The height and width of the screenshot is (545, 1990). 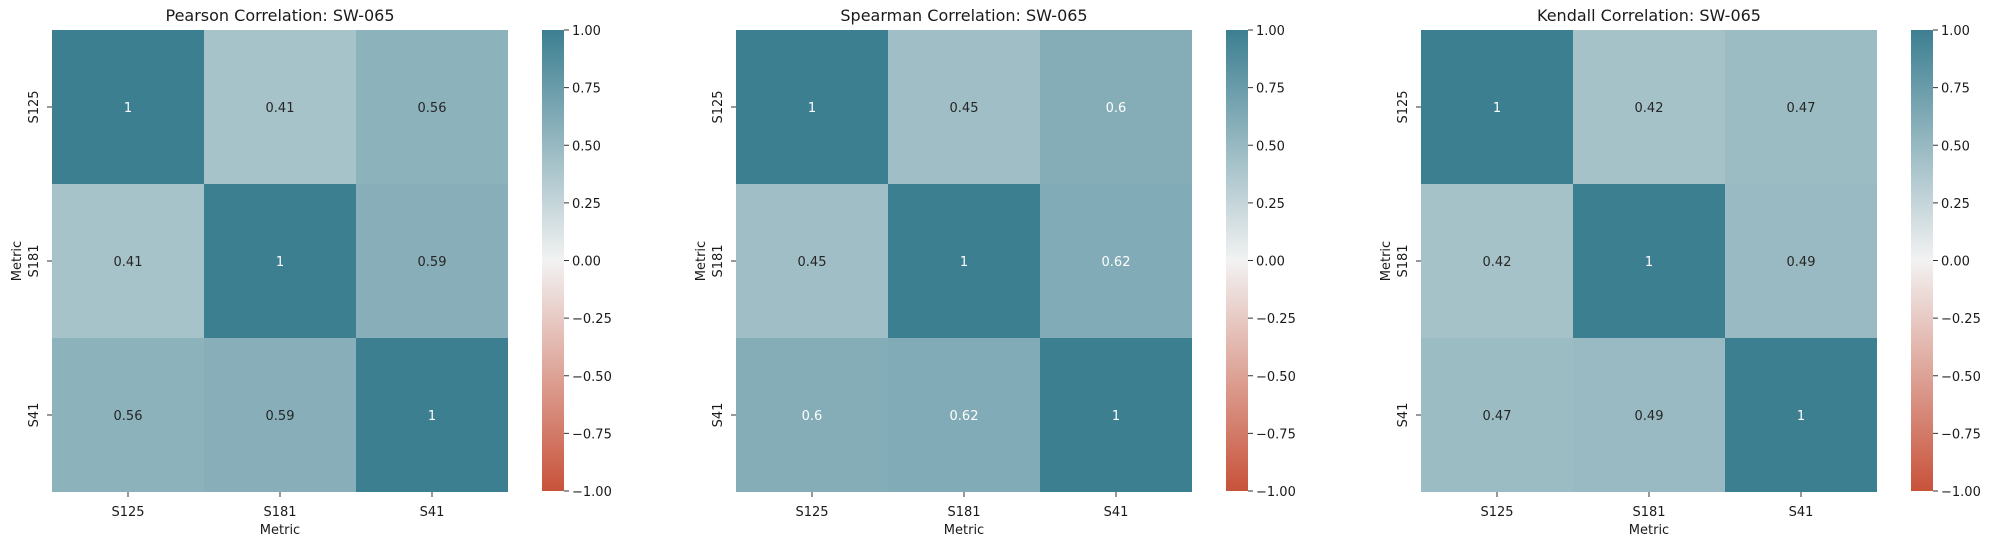 I want to click on chart-title: Kendall Correlation: SW-065, so click(x=1649, y=15).